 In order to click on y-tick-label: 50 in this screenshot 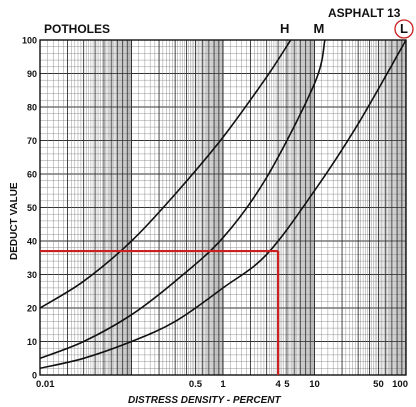, I will do `click(32, 208)`.